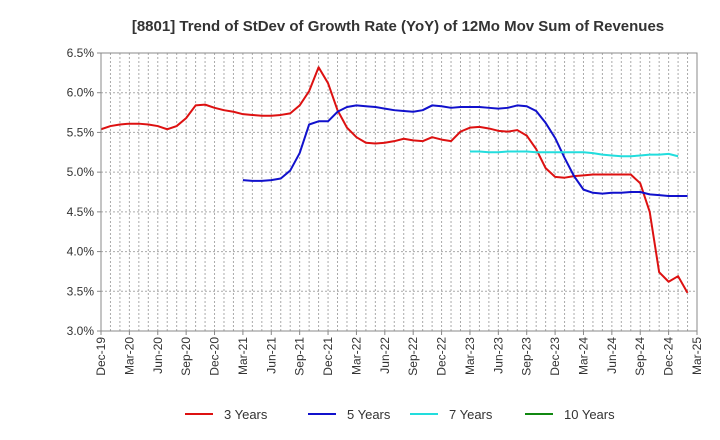 The height and width of the screenshot is (440, 720). Describe the element at coordinates (246, 414) in the screenshot. I see `legend-label: 3 Years` at that location.